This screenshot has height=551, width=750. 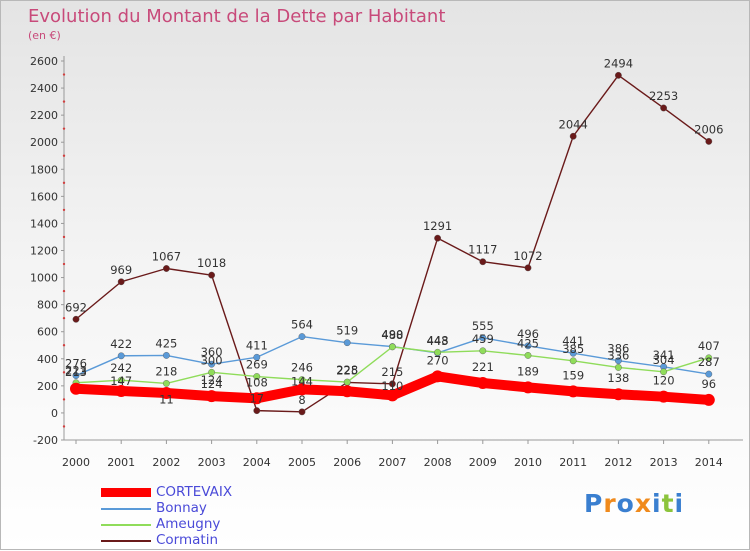 I want to click on proxiti-logo: Proxiti, so click(x=634, y=503).